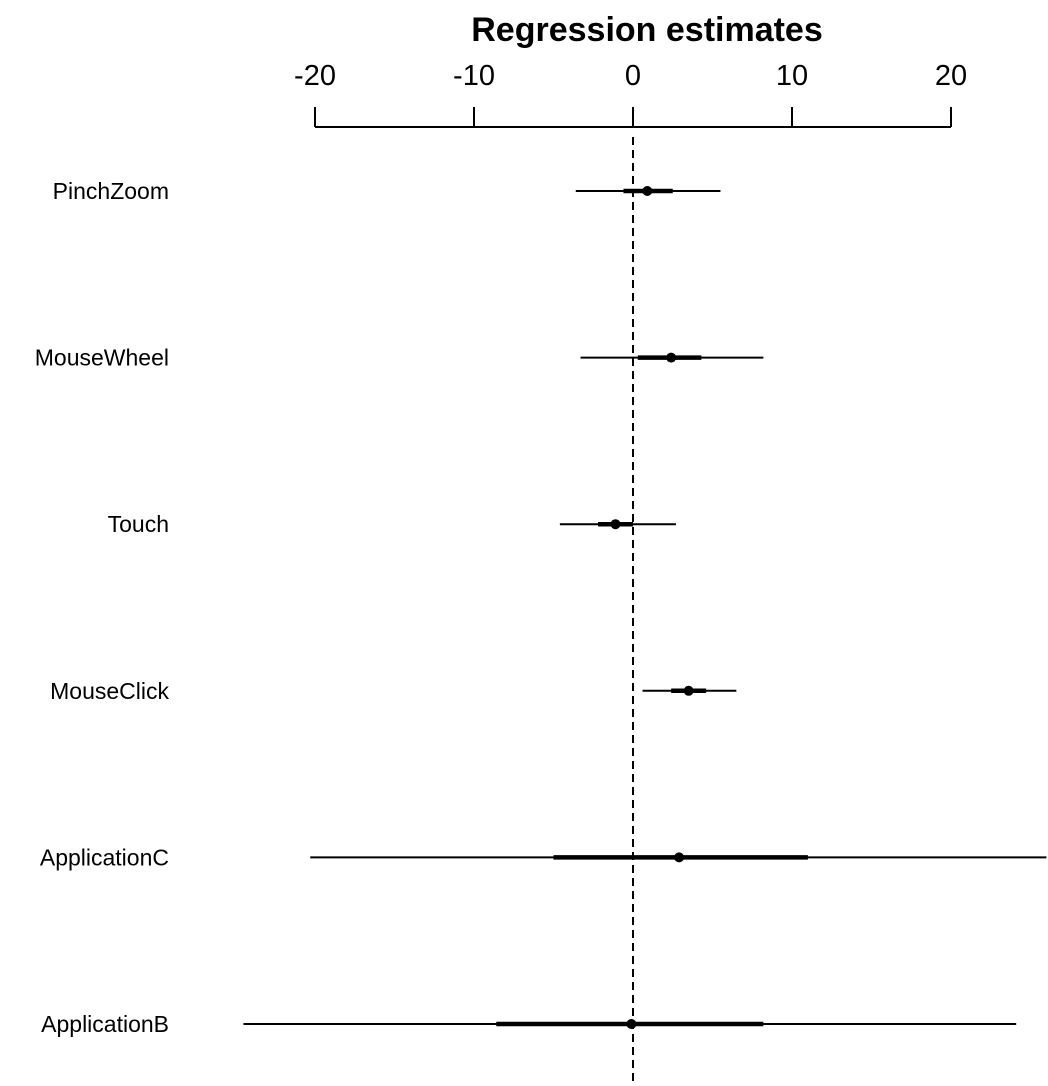 The image size is (1048, 1086). I want to click on chart-title: Regression estimates, so click(647, 30).